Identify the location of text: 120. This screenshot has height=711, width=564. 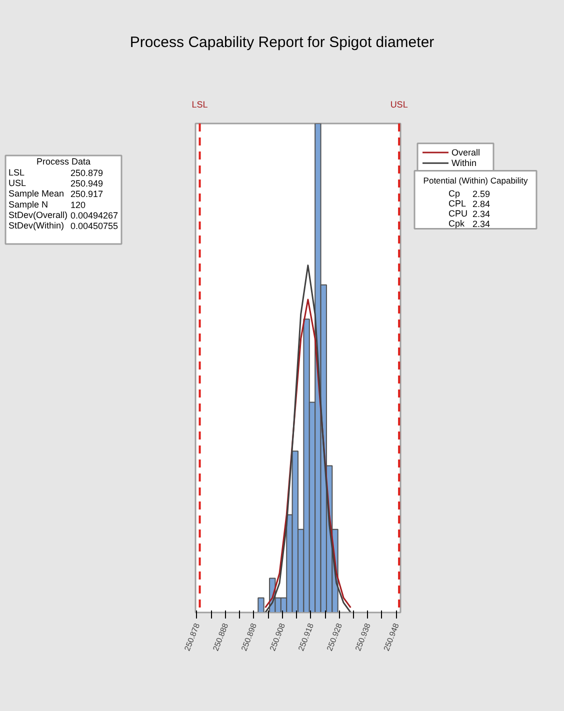
(78, 205).